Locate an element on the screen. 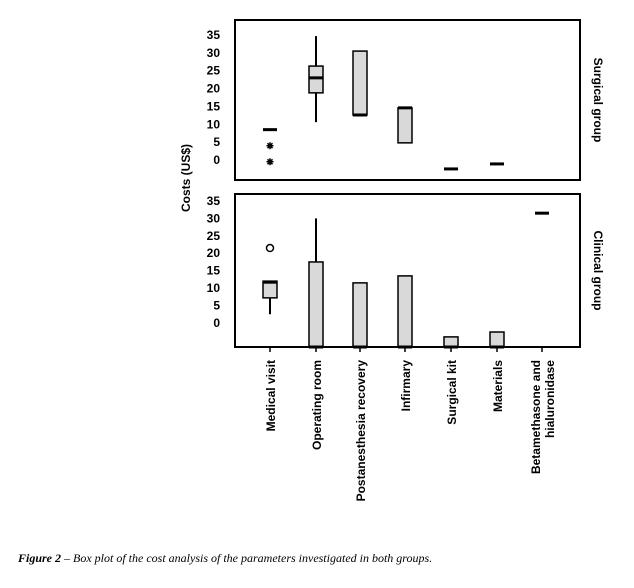  x-tick-label: Materials is located at coordinates (498, 386).